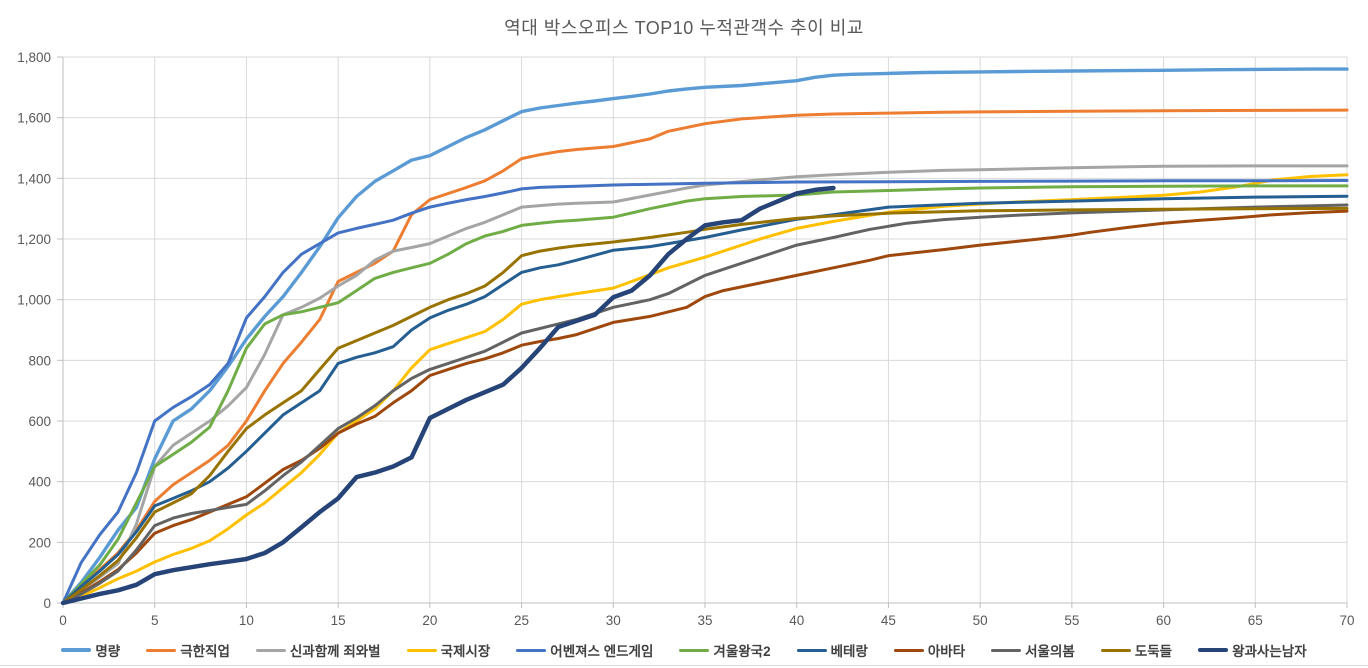 The image size is (1368, 668). I want to click on legend-item-5: 겨울왕국2, so click(725, 650).